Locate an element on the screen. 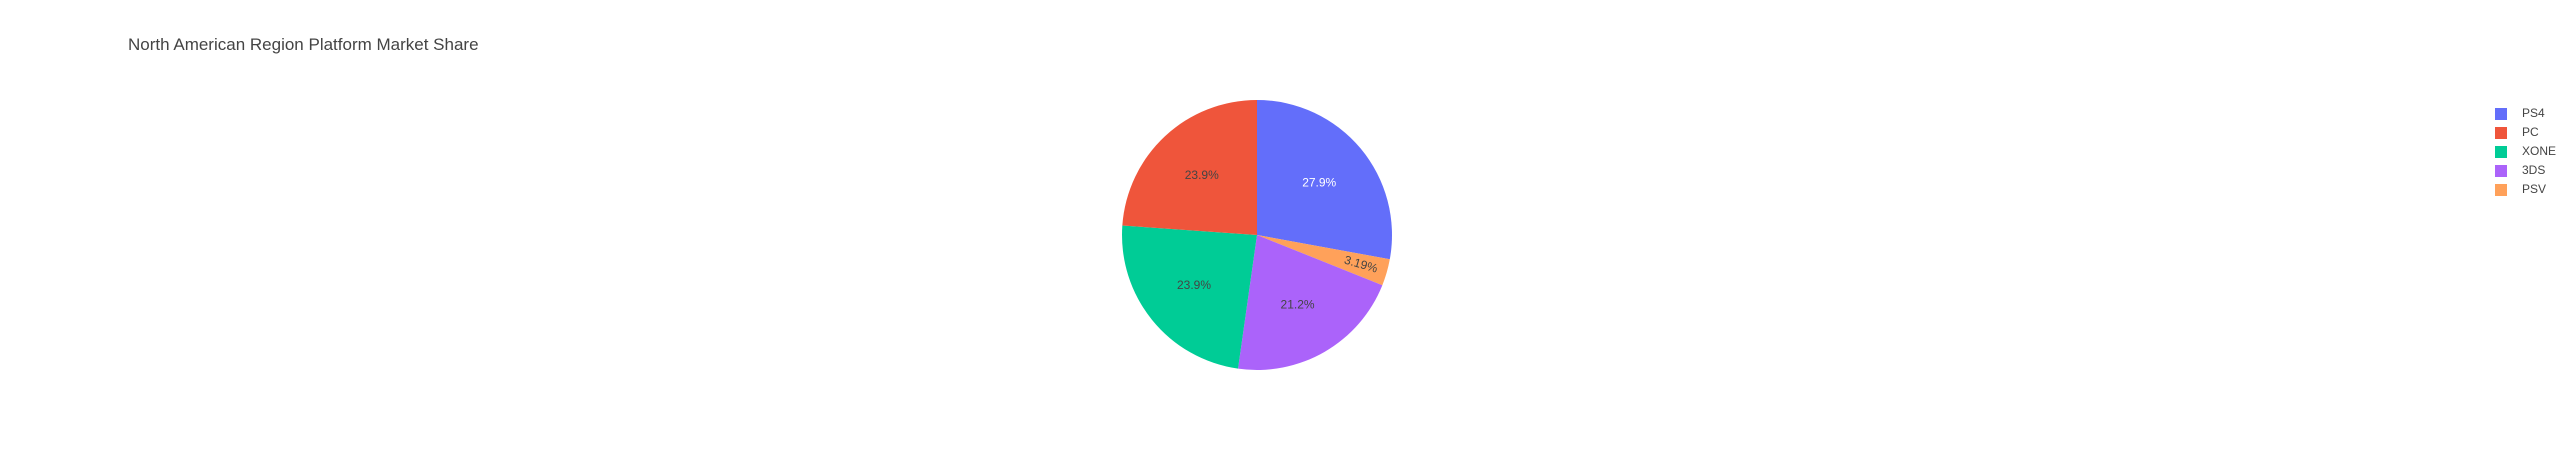 This screenshot has width=2573, height=450. legend-label-xone: XONE is located at coordinates (2539, 151).